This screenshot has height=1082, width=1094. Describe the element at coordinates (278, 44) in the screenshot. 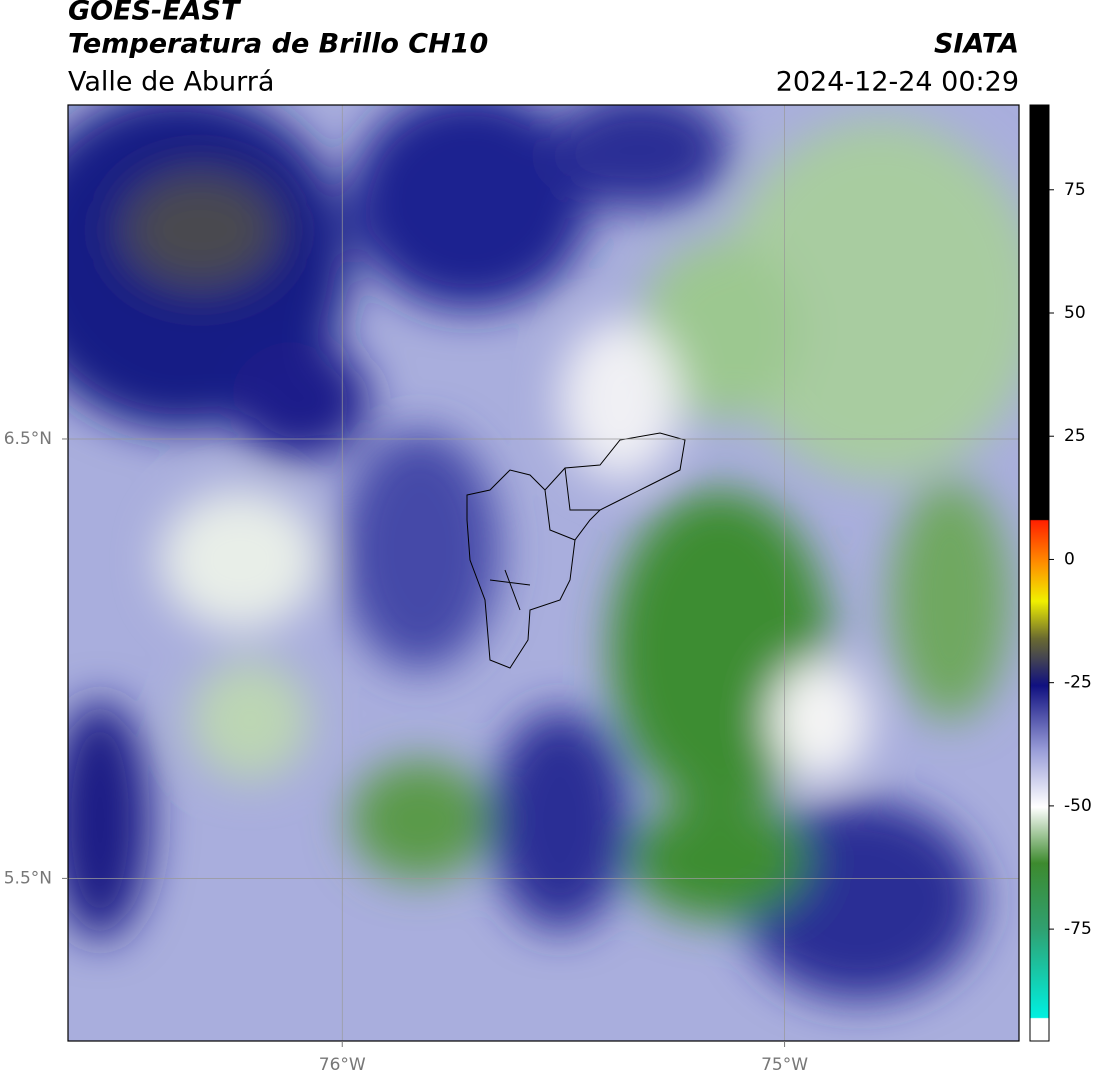

I see `subtitle: Temperatura de Brillo CH10` at that location.